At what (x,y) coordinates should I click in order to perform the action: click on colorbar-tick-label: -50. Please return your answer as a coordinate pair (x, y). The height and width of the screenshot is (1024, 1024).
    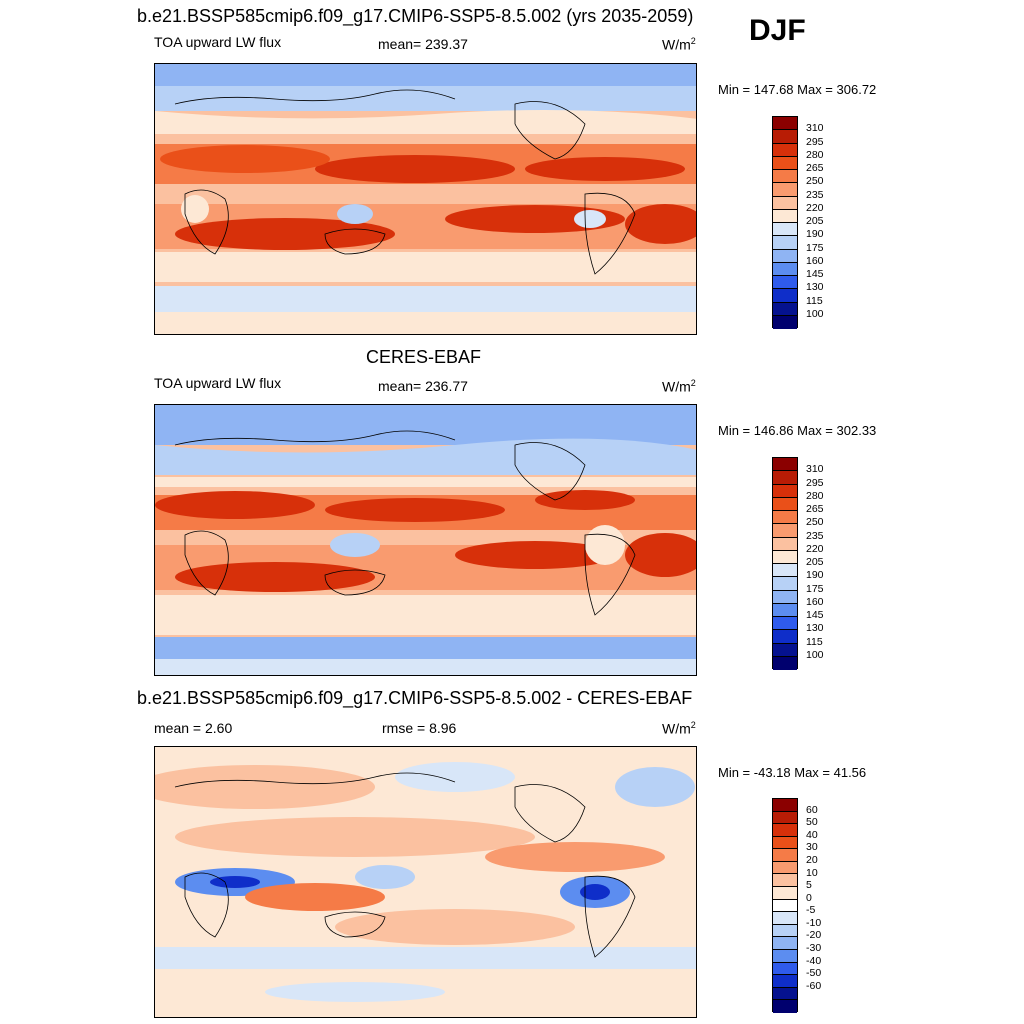
    Looking at the image, I should click on (814, 973).